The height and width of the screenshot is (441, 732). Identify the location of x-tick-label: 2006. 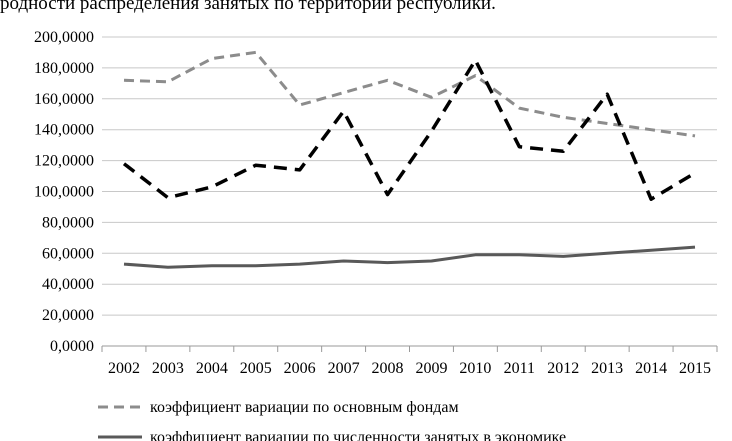
(300, 368).